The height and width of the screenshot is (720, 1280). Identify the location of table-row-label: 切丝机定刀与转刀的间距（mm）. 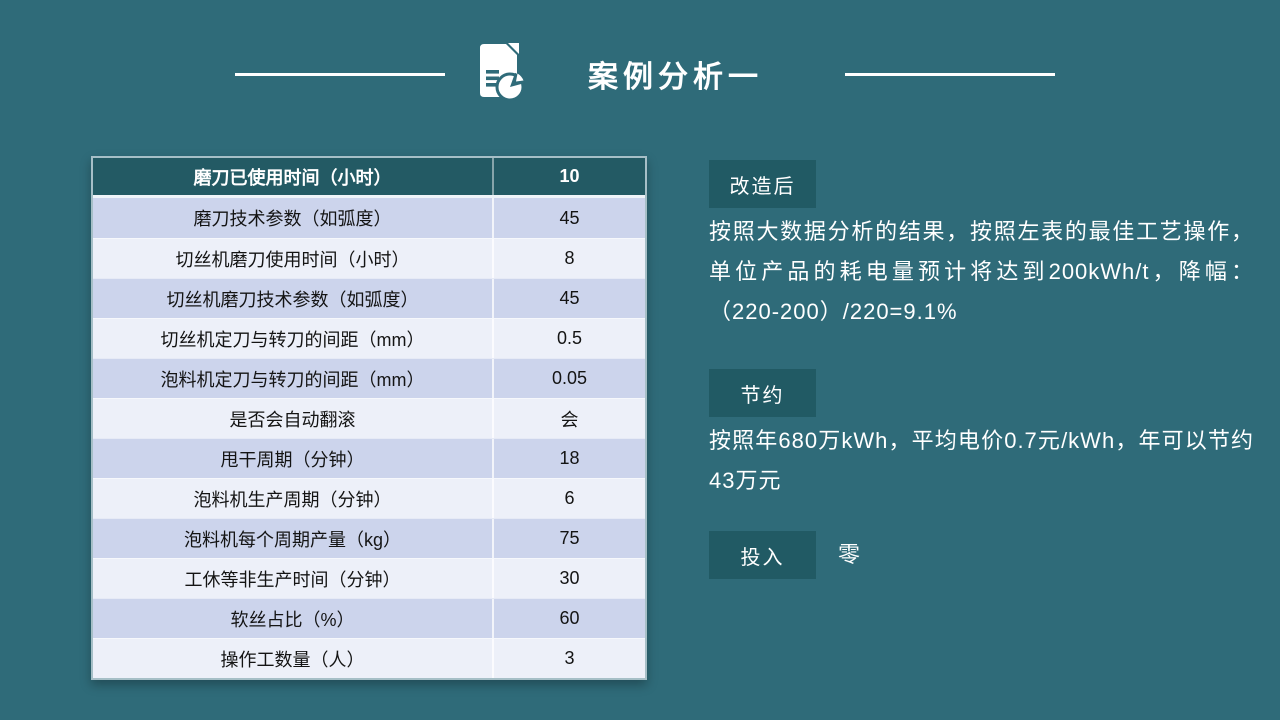
(292, 339).